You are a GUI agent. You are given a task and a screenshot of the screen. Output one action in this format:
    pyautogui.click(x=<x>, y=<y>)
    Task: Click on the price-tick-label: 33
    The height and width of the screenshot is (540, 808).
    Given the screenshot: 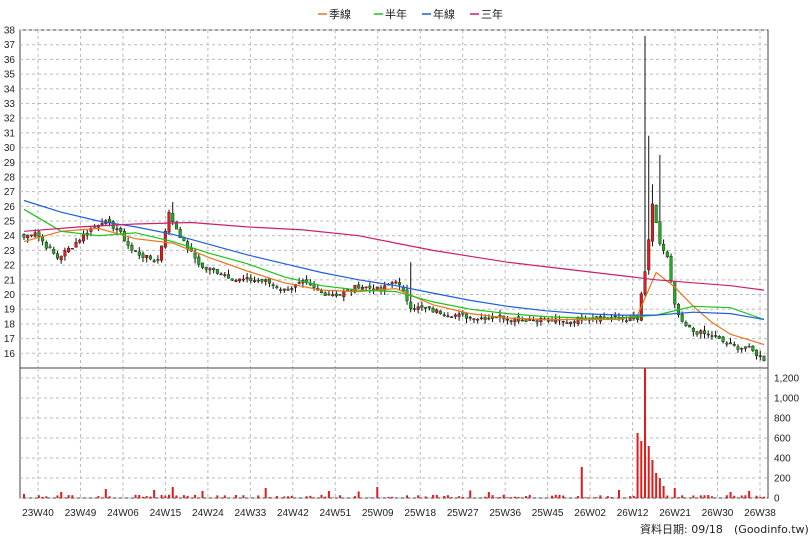 What is the action you would take?
    pyautogui.click(x=10, y=104)
    